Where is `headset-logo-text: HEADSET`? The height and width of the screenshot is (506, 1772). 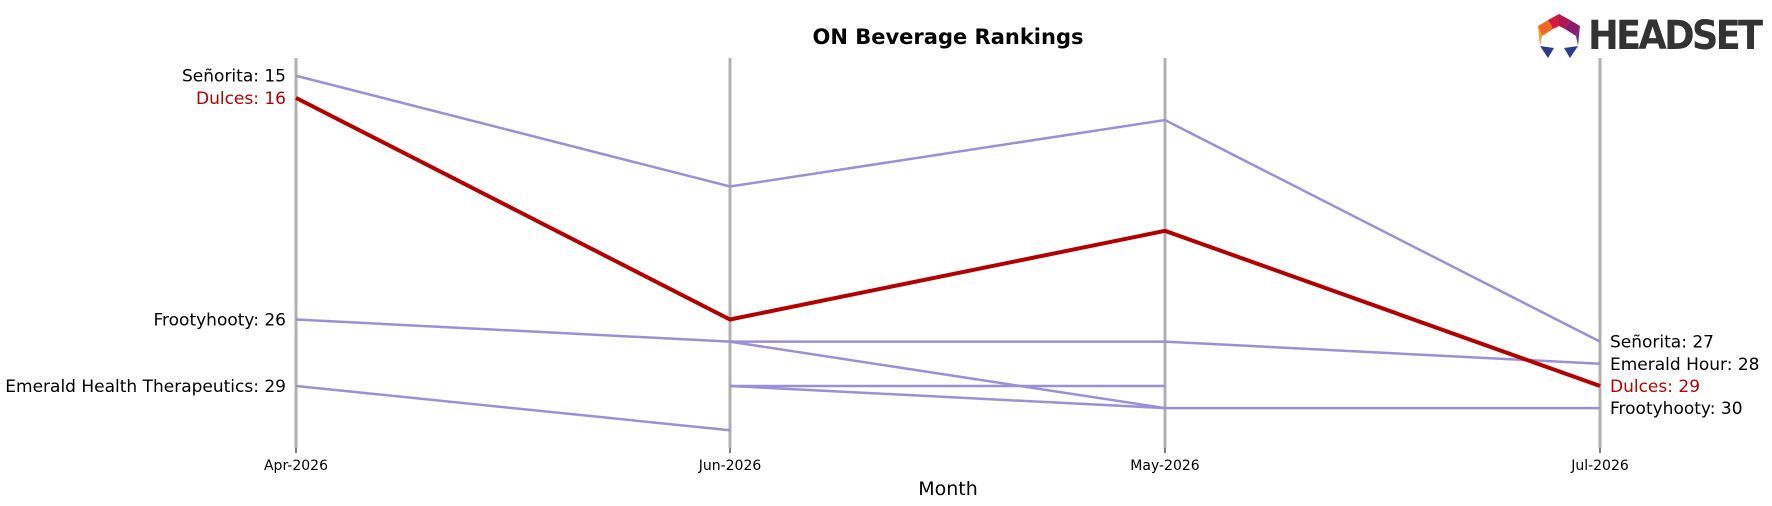 headset-logo-text: HEADSET is located at coordinates (1675, 36).